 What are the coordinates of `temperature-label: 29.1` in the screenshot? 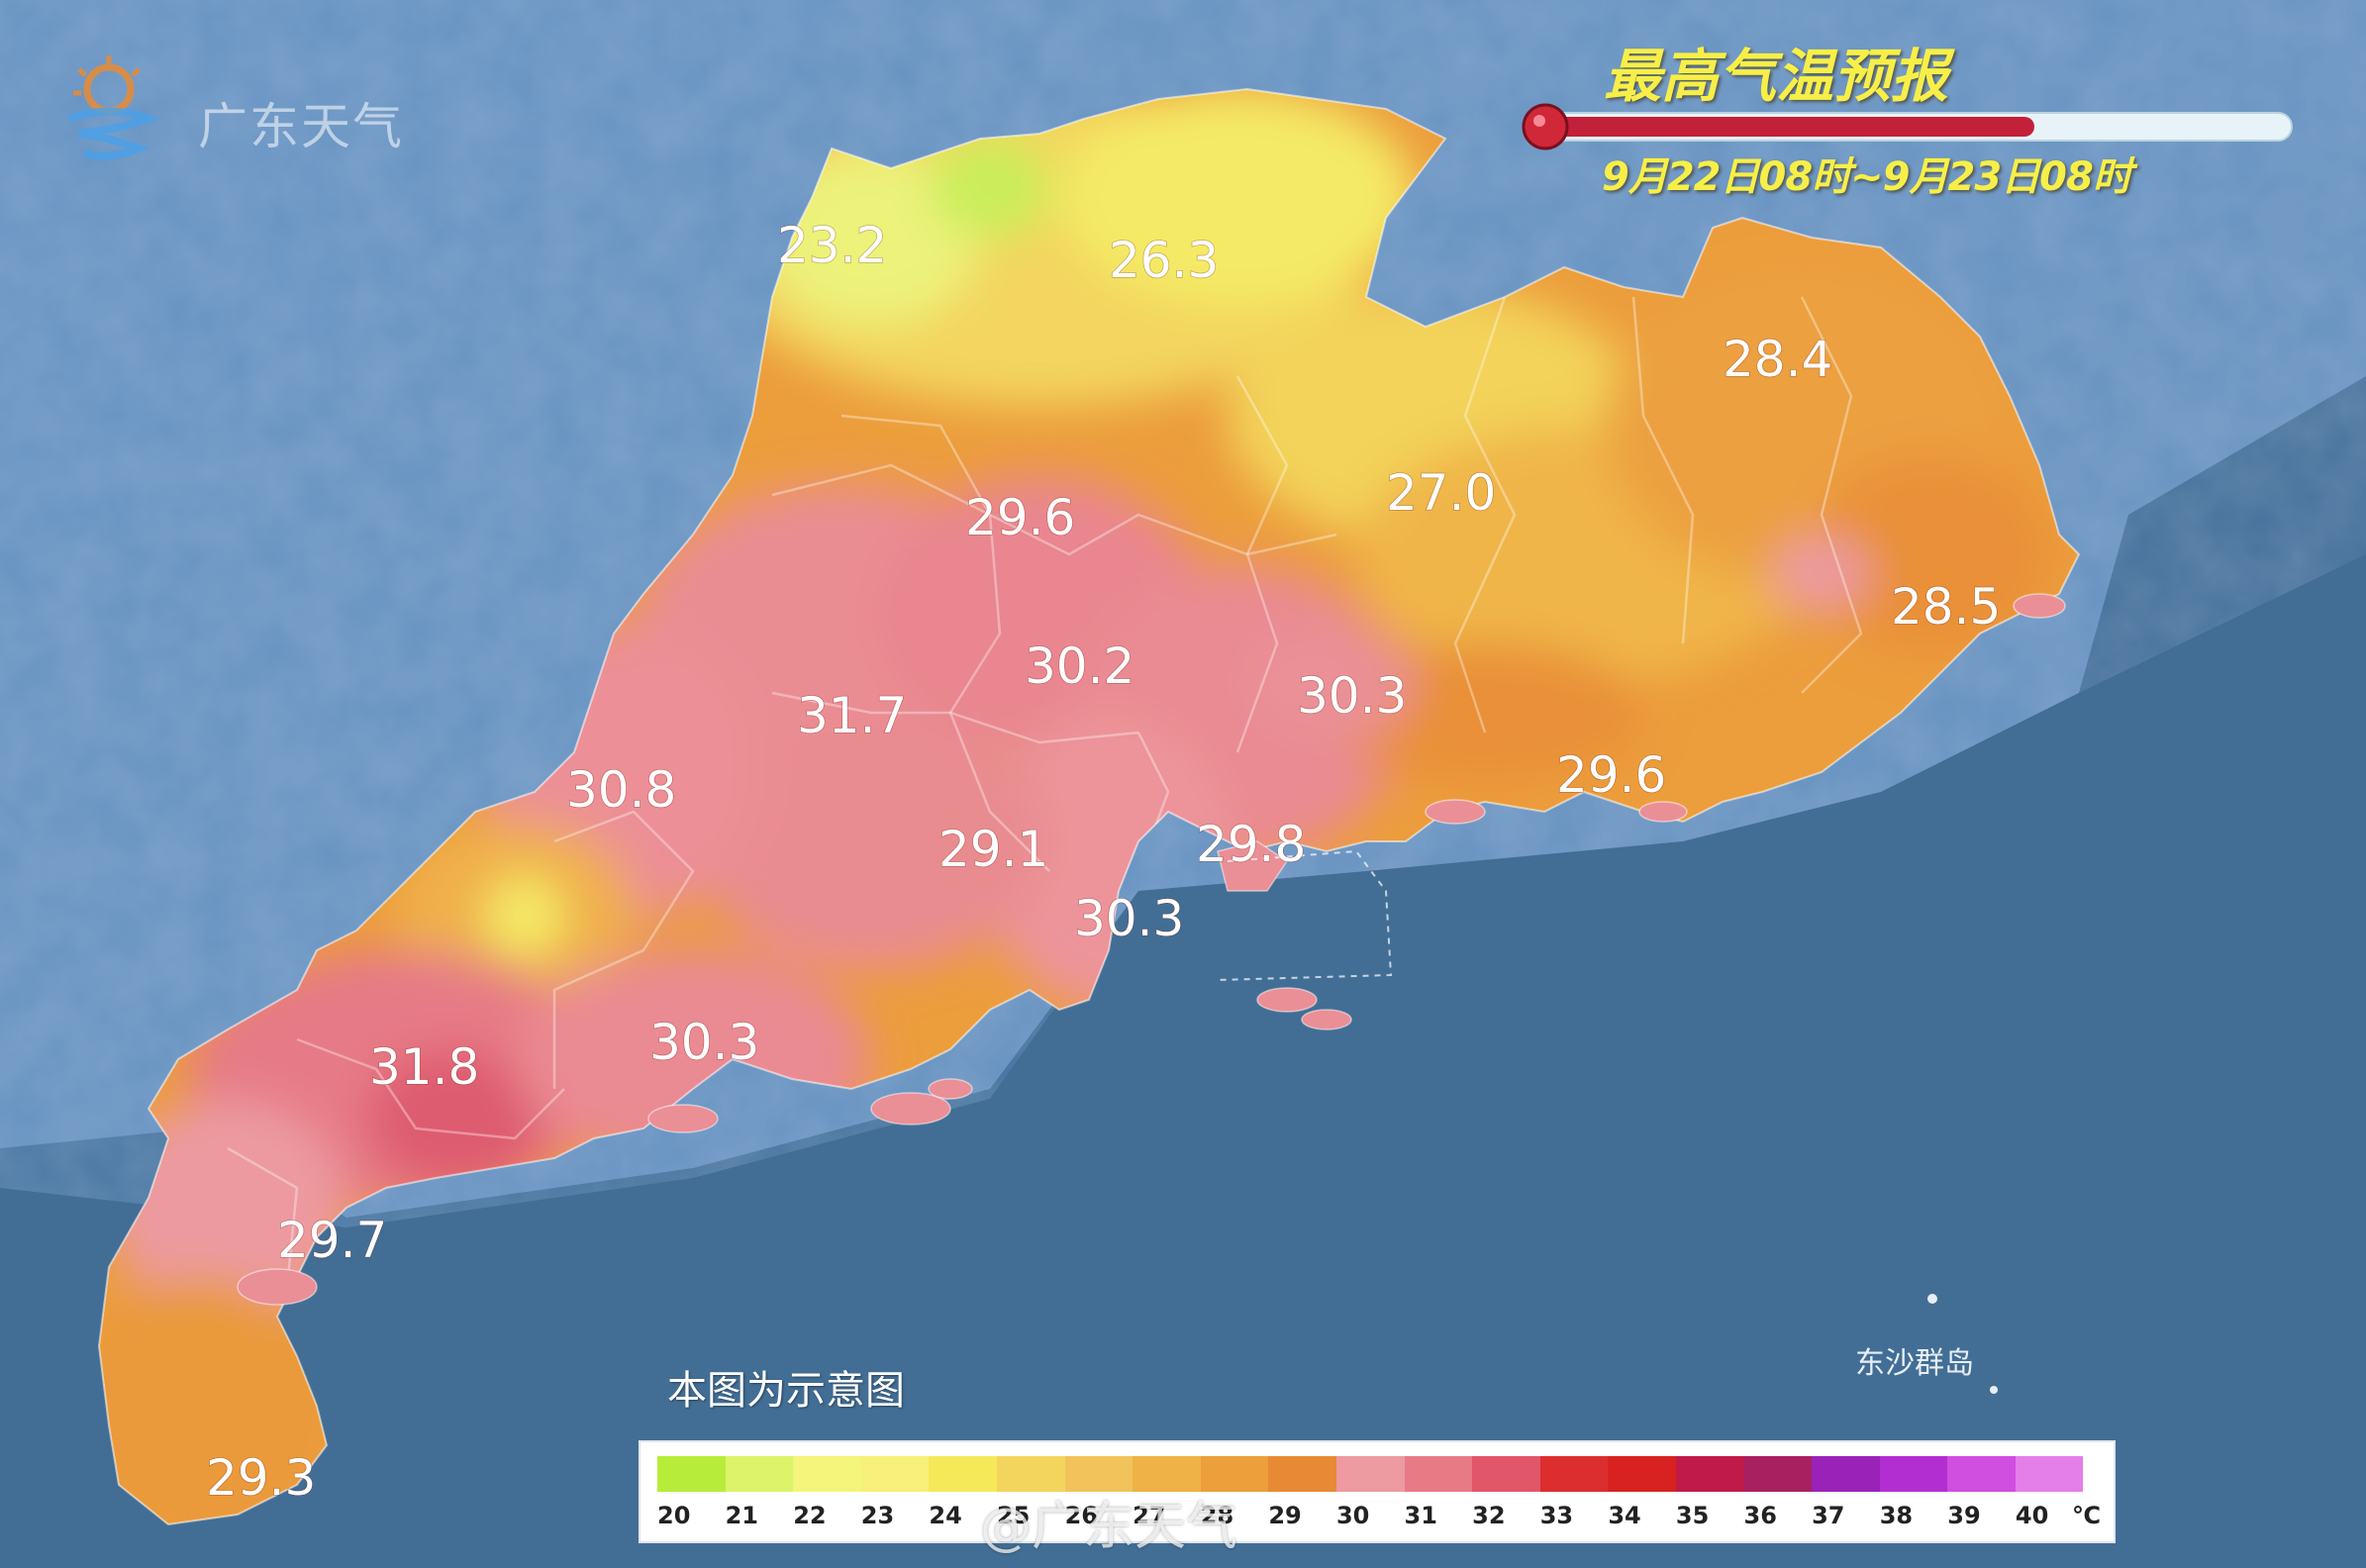 It's located at (993, 849).